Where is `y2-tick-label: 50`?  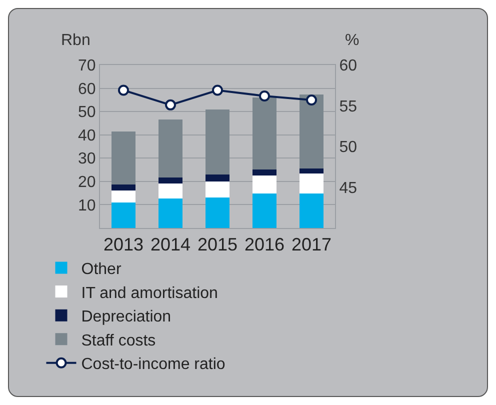
y2-tick-label: 50 is located at coordinates (348, 147).